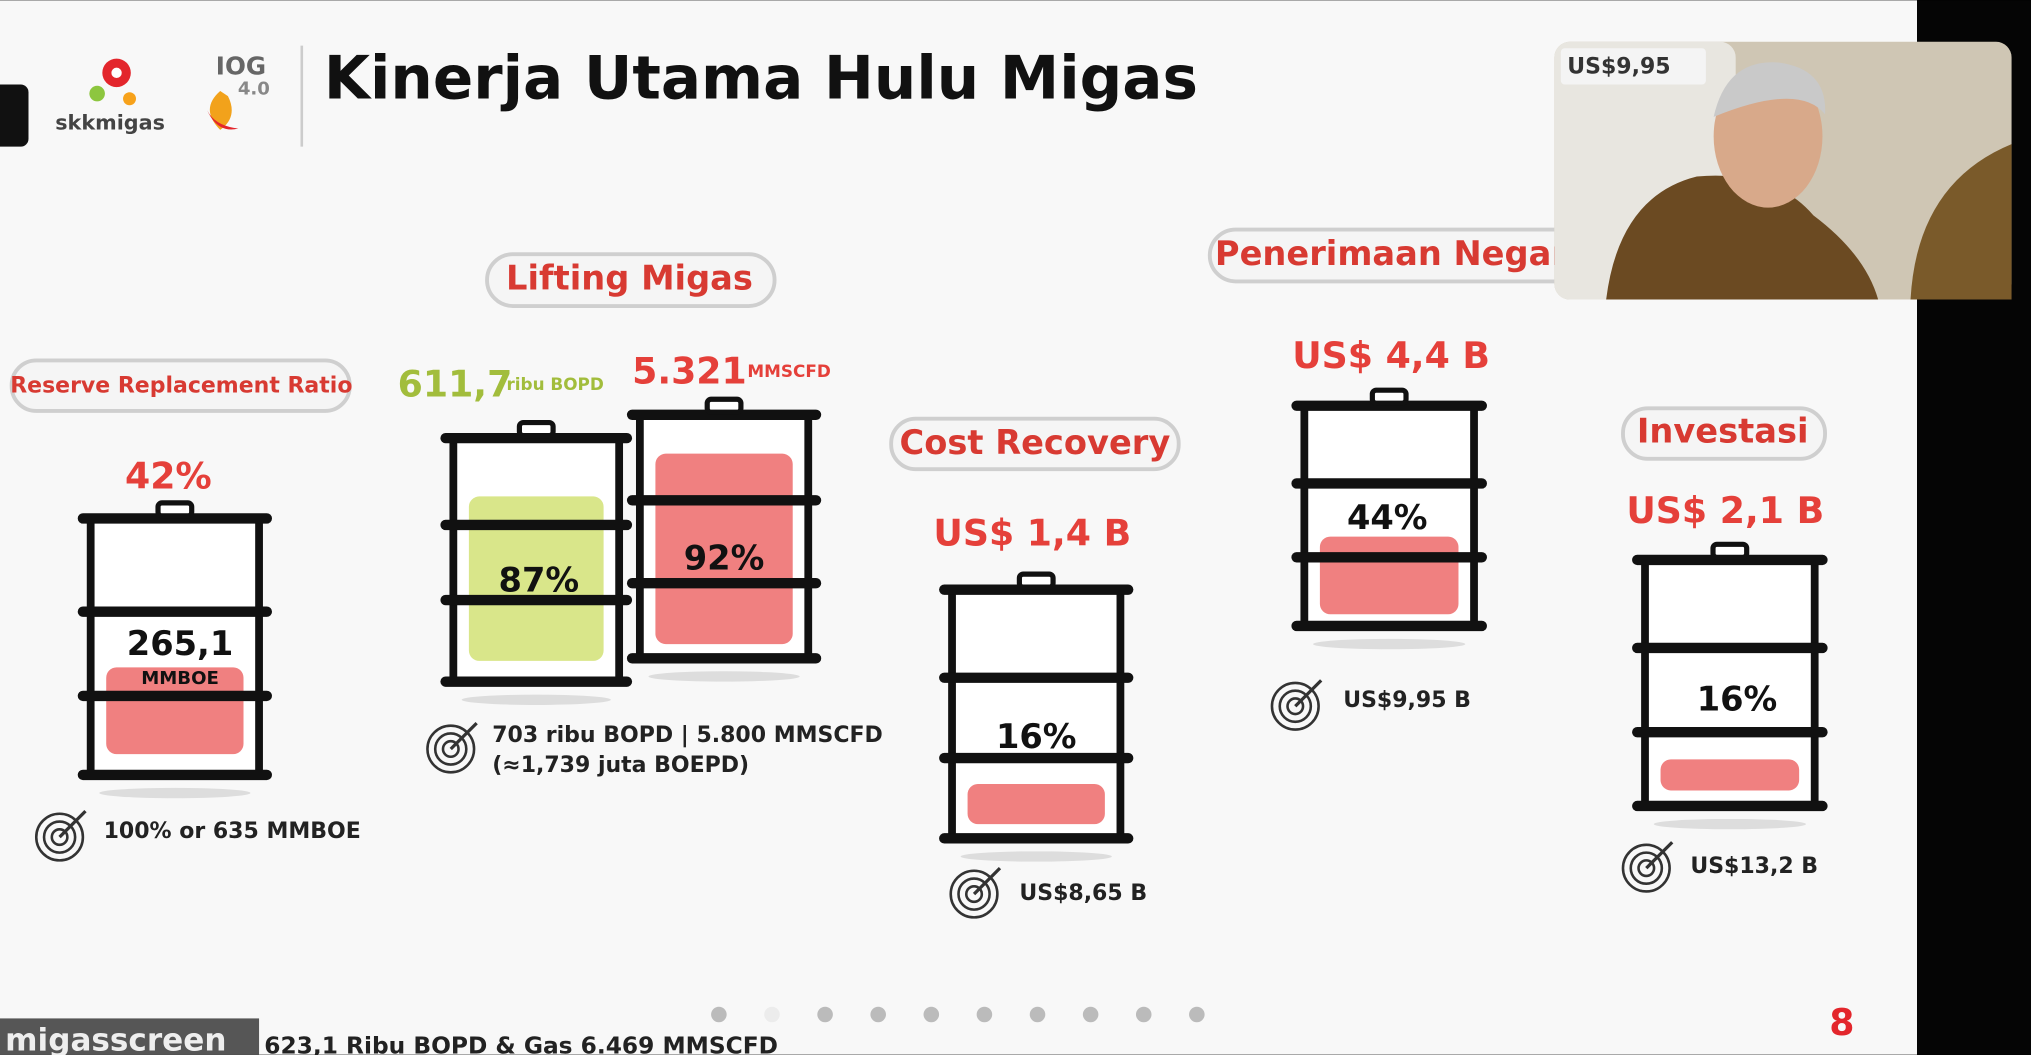  Describe the element at coordinates (1391, 355) in the screenshot. I see `headline: US$ 4,4 B` at that location.